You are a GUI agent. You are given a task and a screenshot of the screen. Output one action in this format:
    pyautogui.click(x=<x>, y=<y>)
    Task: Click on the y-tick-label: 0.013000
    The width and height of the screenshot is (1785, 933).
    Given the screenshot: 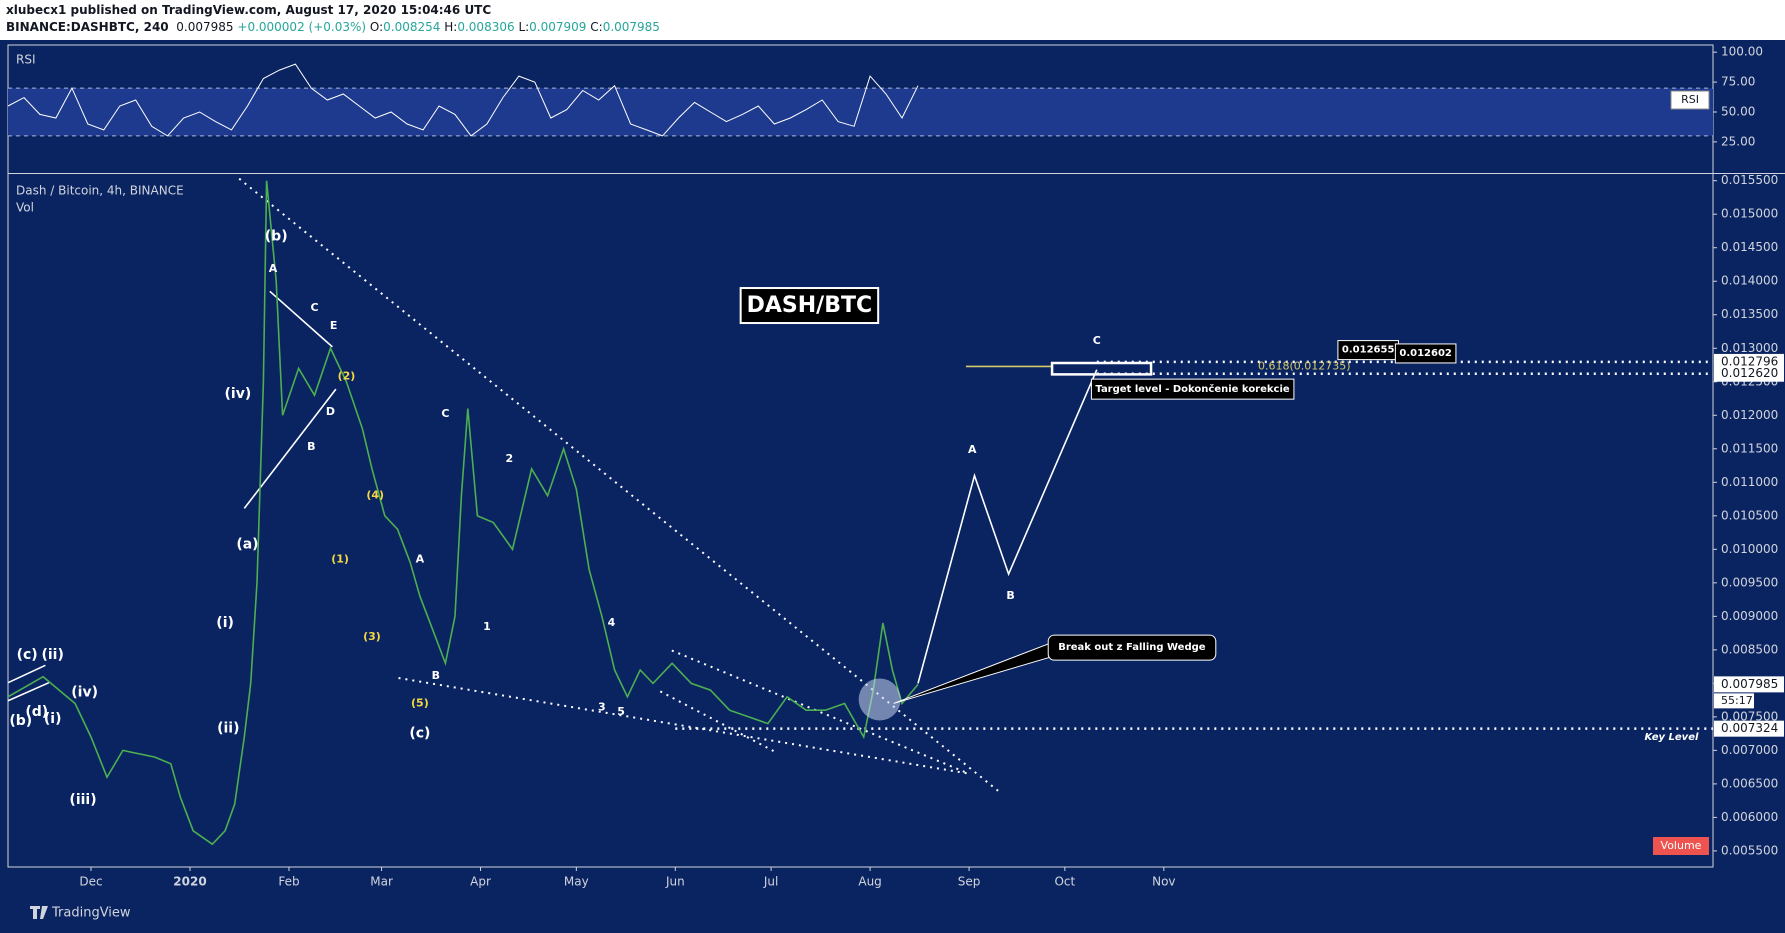 What is the action you would take?
    pyautogui.click(x=1749, y=348)
    